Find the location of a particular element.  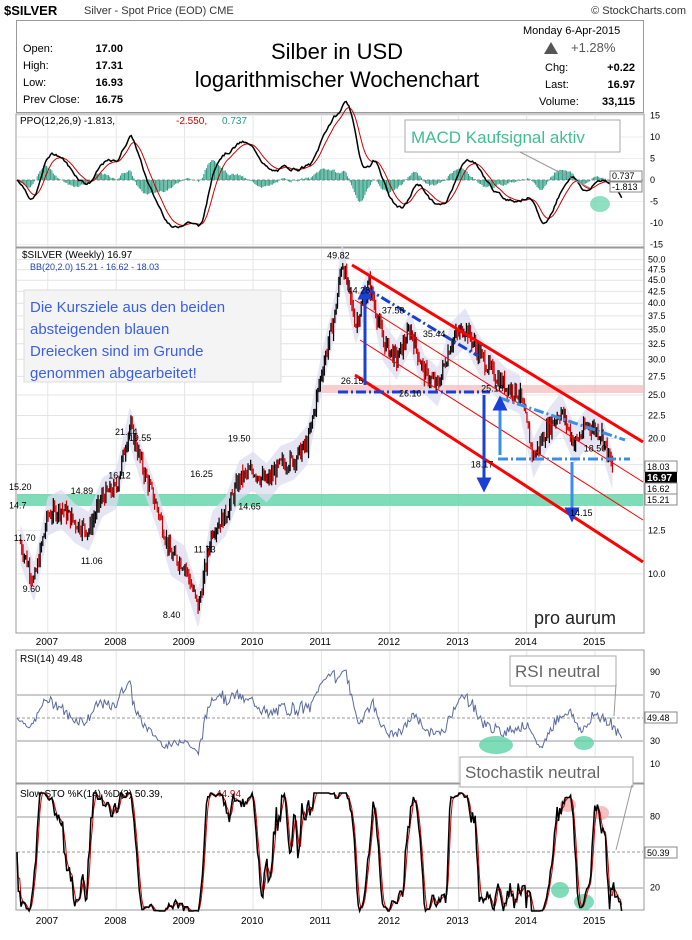

chart-title-line1: Silber in USD is located at coordinates (337, 51).